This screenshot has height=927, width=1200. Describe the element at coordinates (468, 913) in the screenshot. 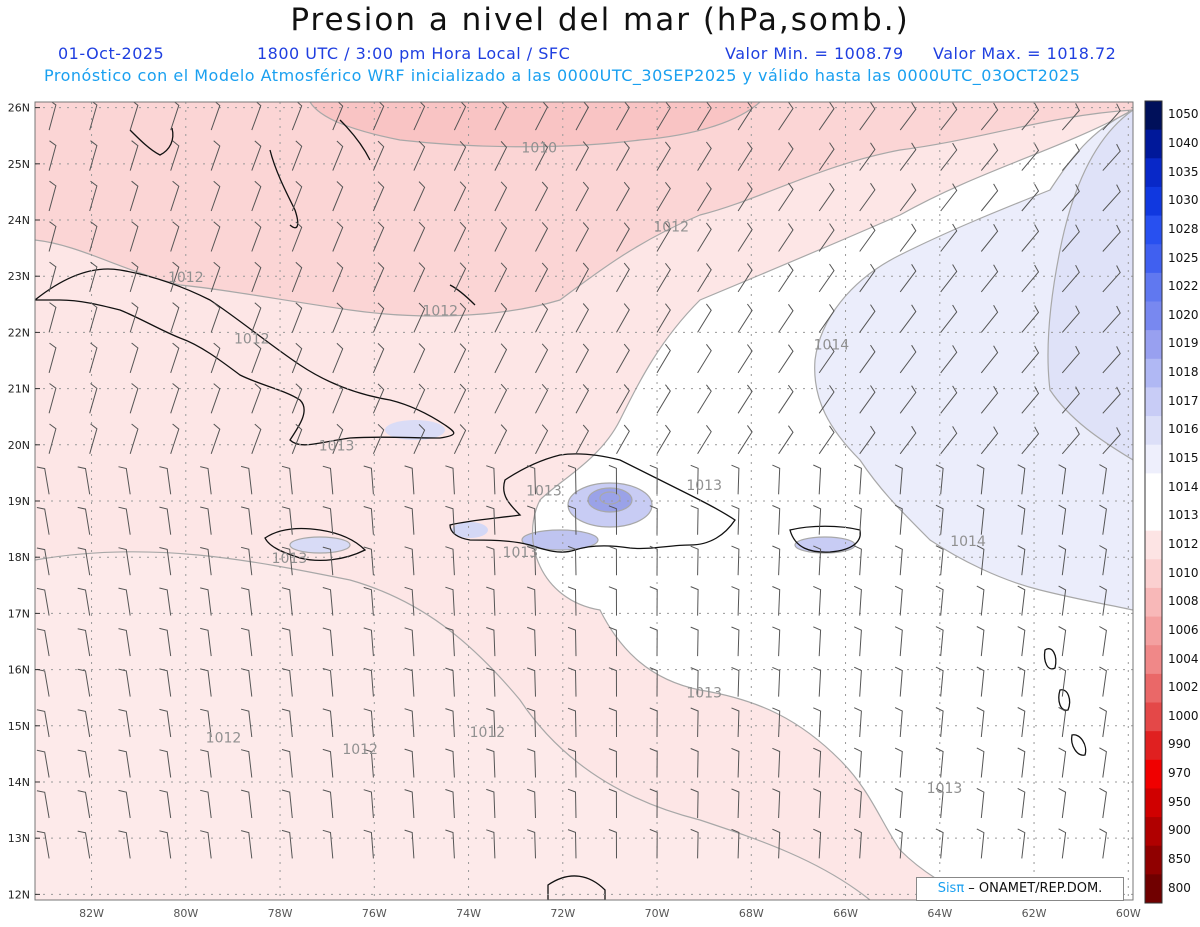

I see `lon-label: 74W` at that location.